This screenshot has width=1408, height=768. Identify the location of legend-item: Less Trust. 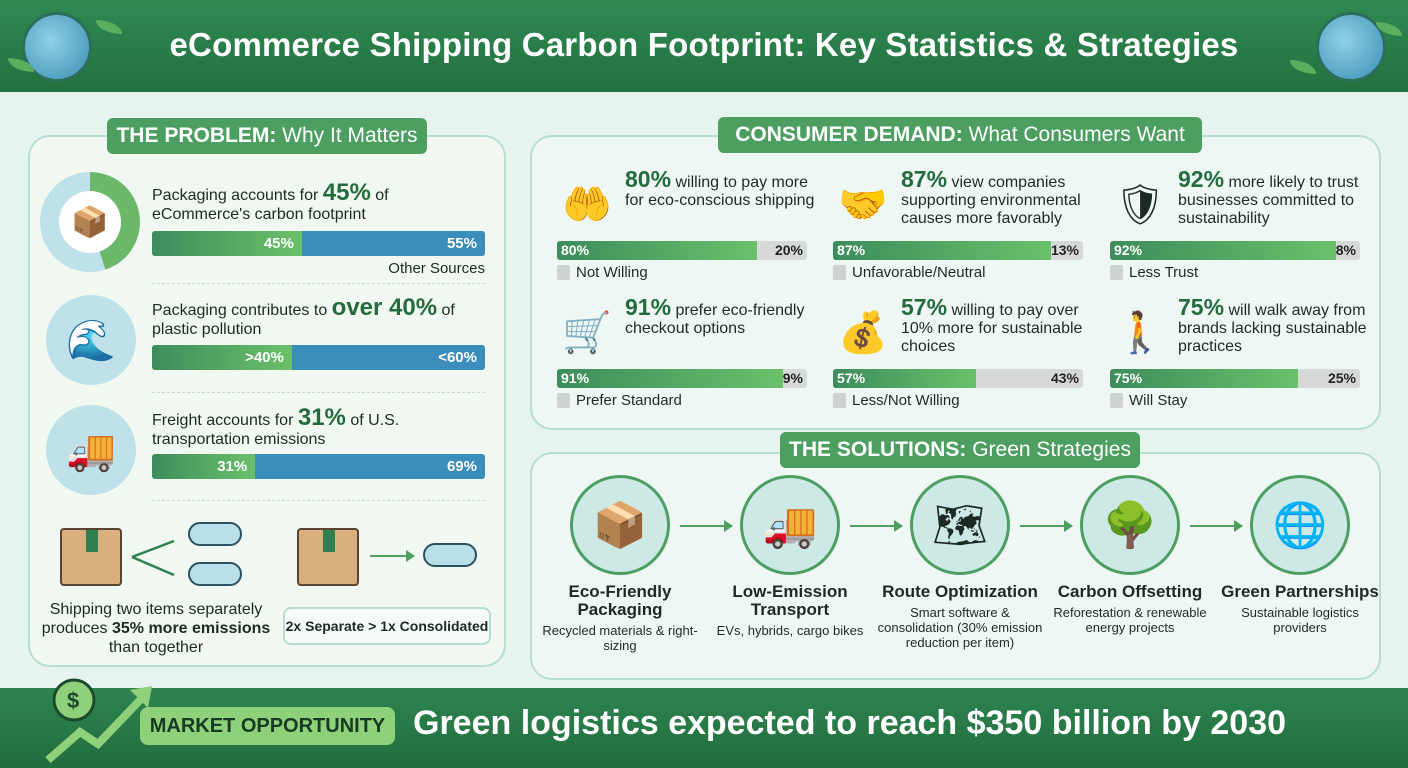
(1154, 272).